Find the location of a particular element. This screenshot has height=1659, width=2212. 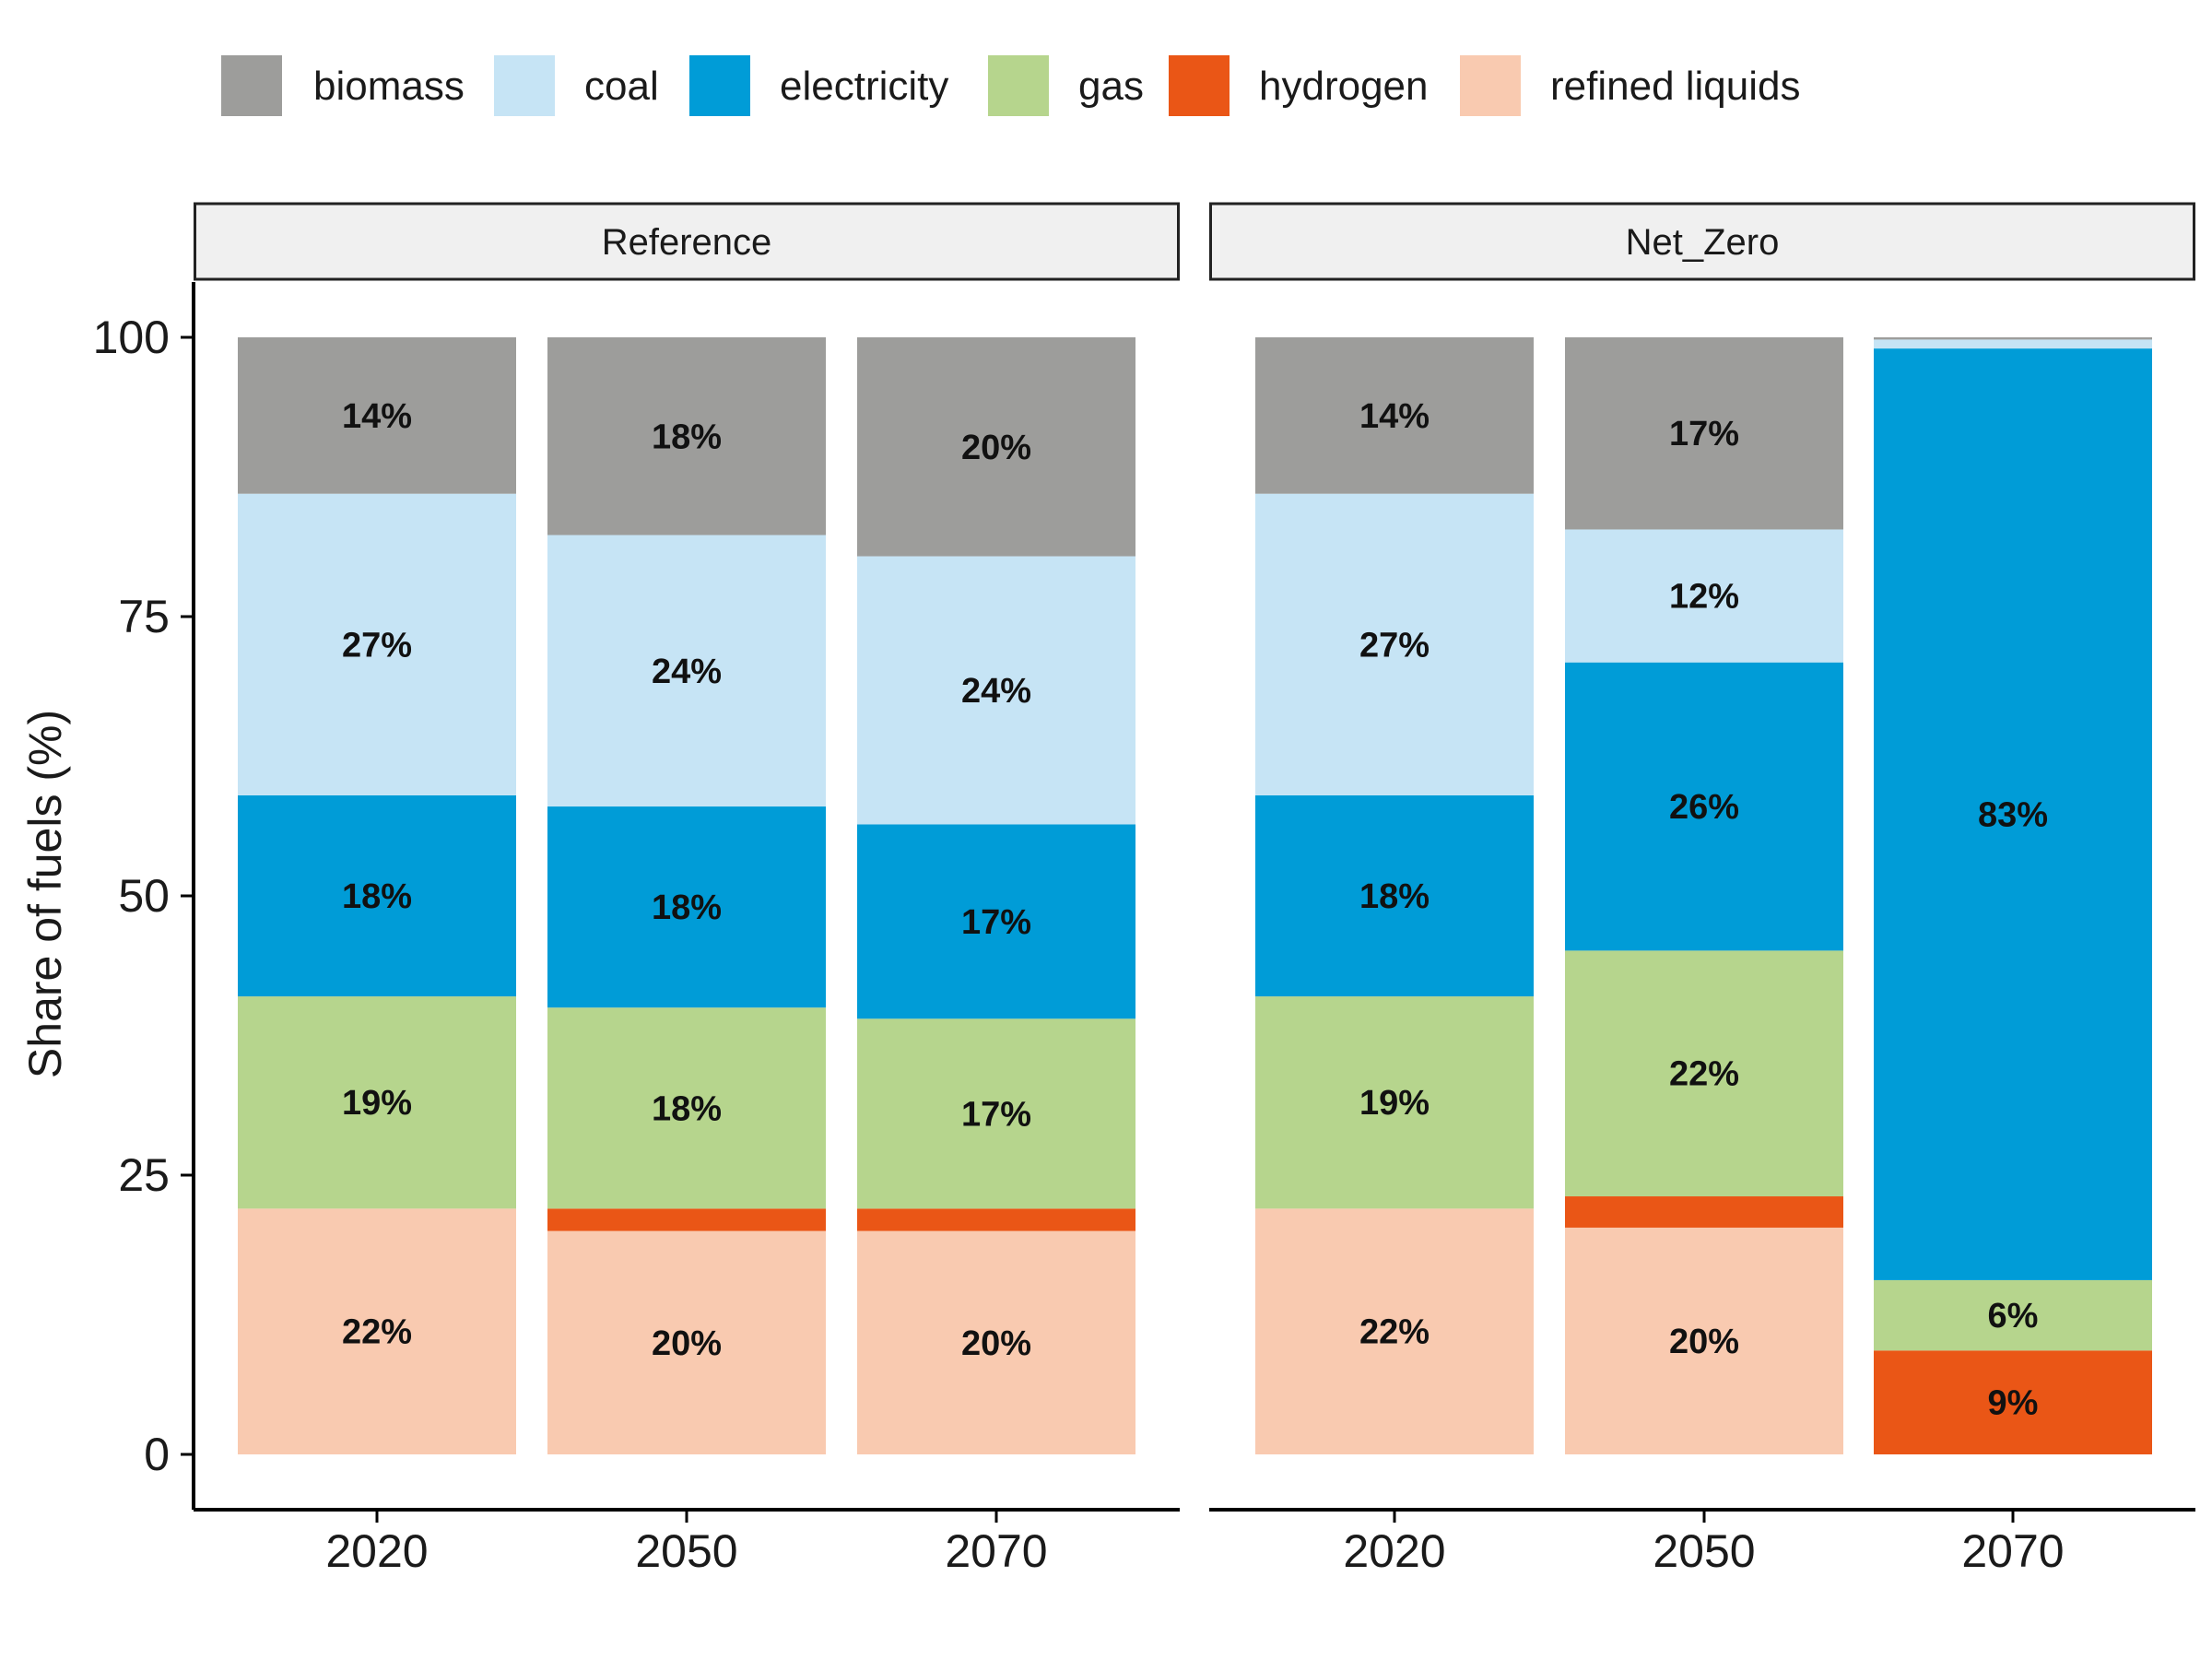

legend-item-hydrogen: hydrogen is located at coordinates (1298, 85).